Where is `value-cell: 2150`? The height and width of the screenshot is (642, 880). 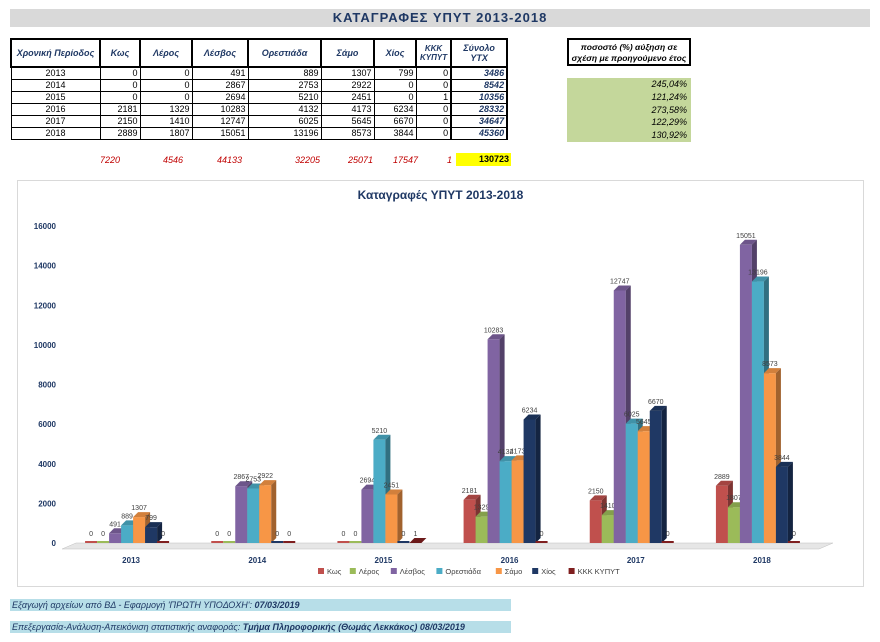
value-cell: 2150 is located at coordinates (120, 121).